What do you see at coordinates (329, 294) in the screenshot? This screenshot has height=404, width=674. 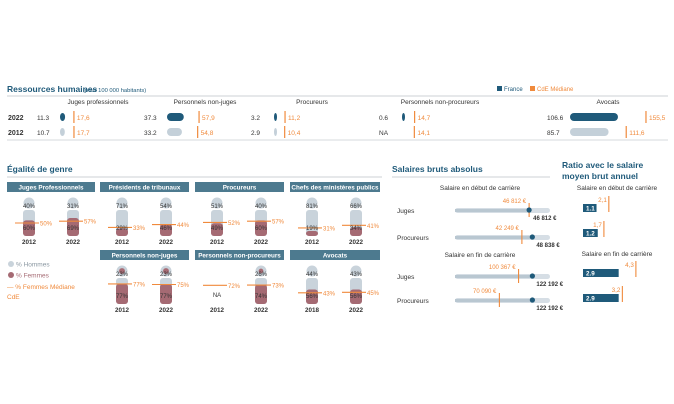 I see `gender-cde-value: 43%` at bounding box center [329, 294].